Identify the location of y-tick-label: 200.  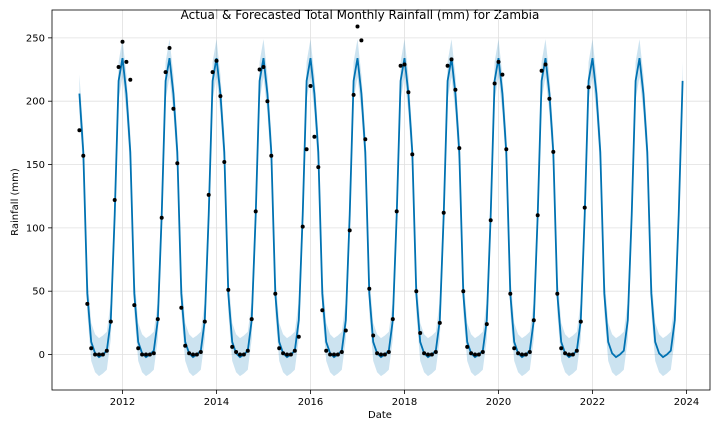
(35, 102).